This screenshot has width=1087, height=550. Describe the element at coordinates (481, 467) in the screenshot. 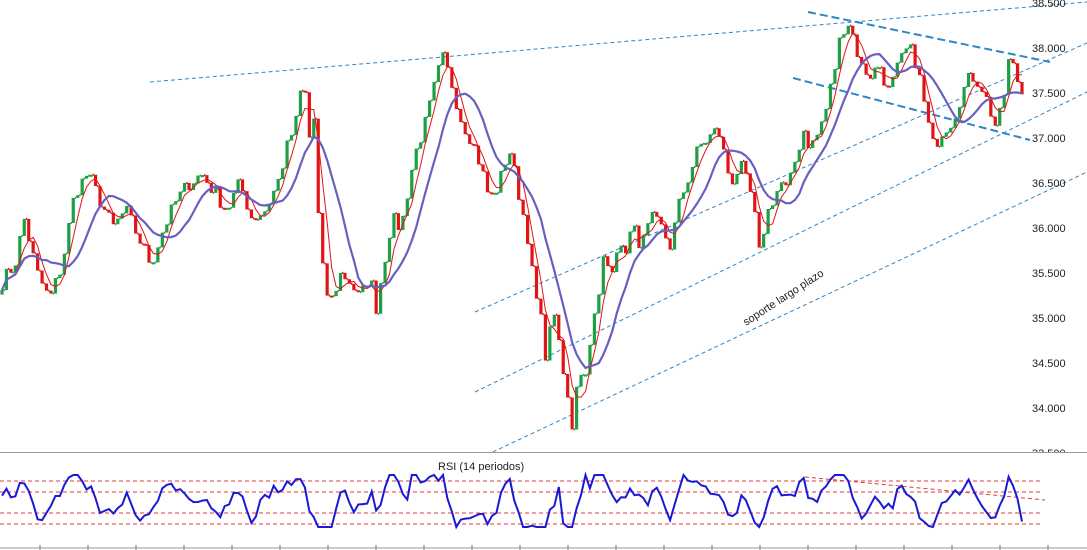

I see `rsi-title: RSI (14 periodos)` at that location.